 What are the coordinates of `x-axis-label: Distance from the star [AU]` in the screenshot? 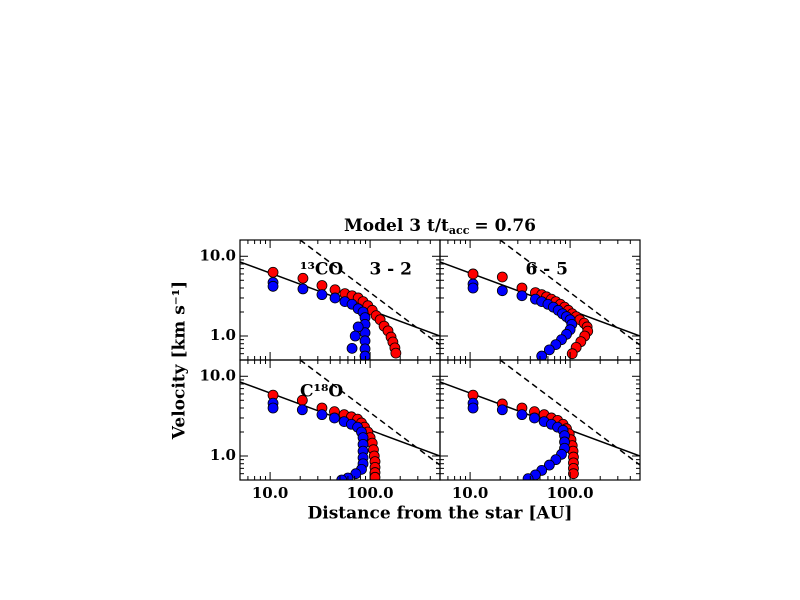 It's located at (440, 514).